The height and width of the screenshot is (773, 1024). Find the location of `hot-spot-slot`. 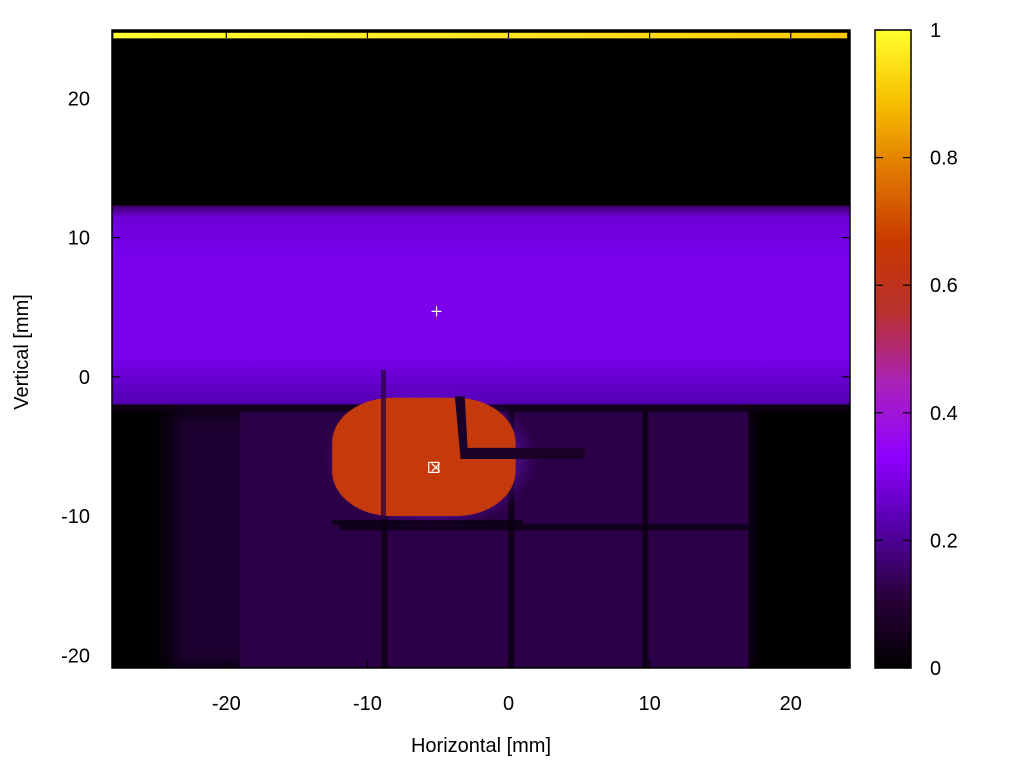

hot-spot-slot is located at coordinates (519, 428).